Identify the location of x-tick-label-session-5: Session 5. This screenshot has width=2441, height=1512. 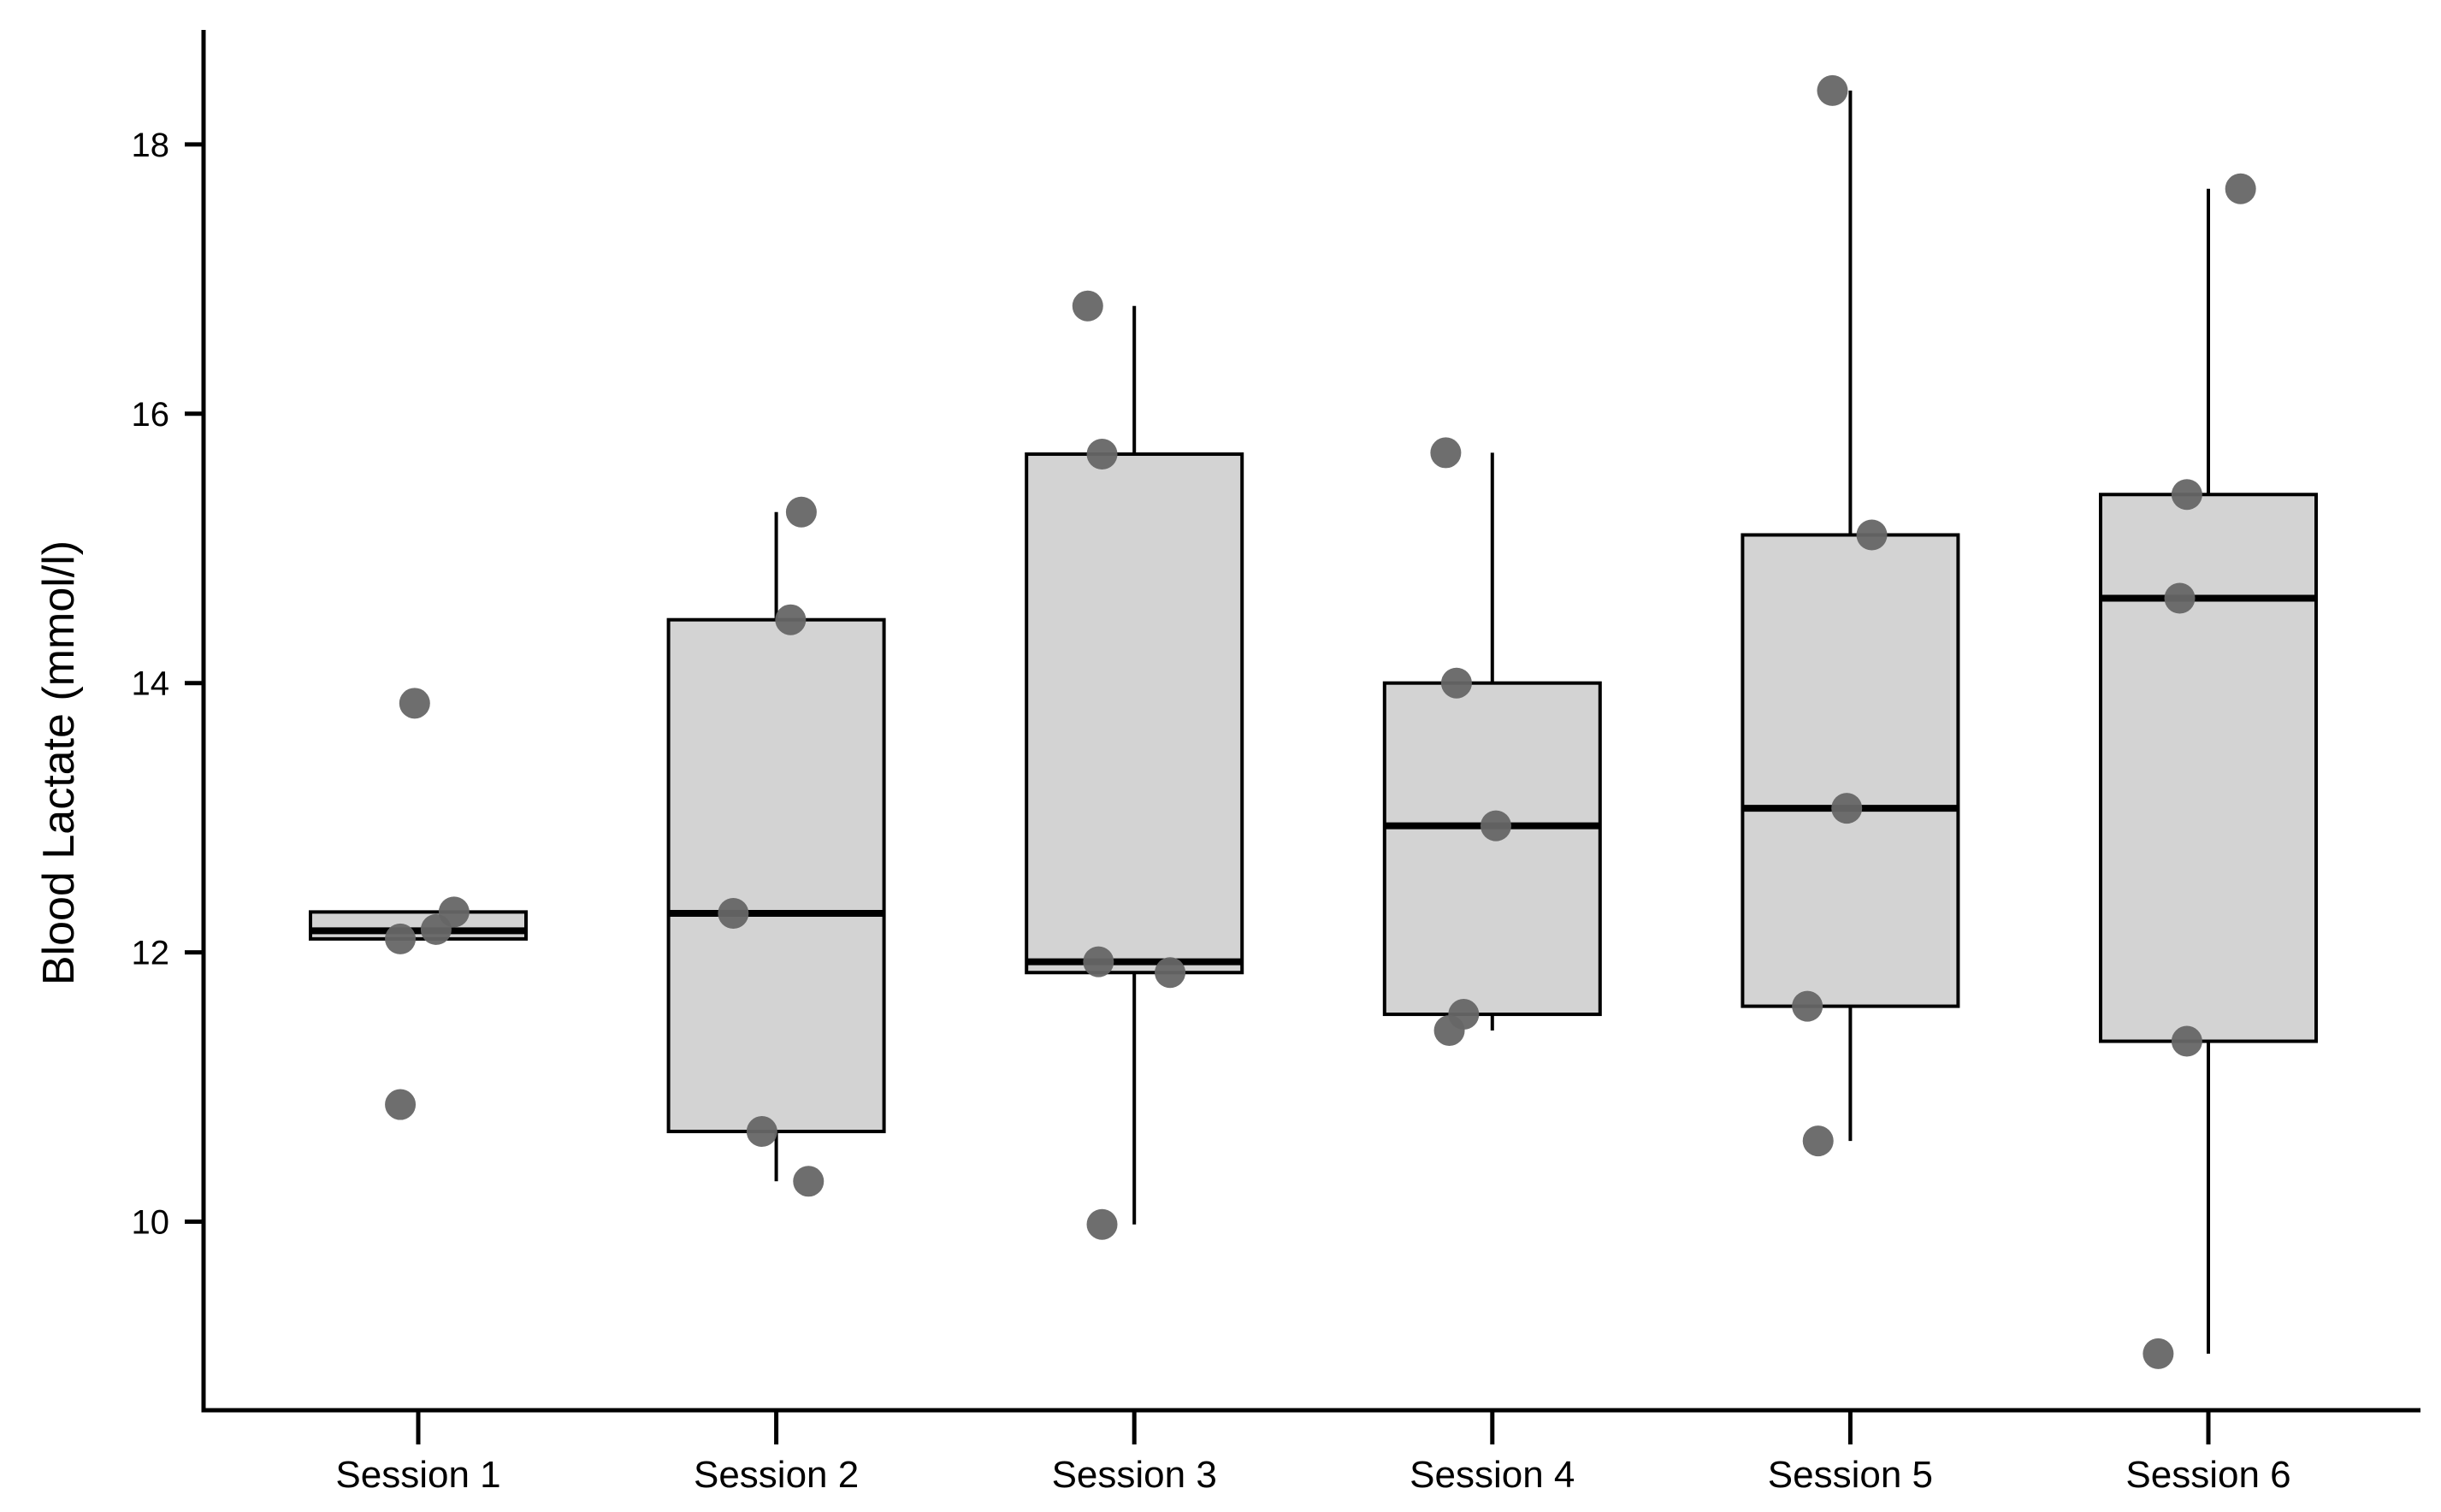
(1850, 1475).